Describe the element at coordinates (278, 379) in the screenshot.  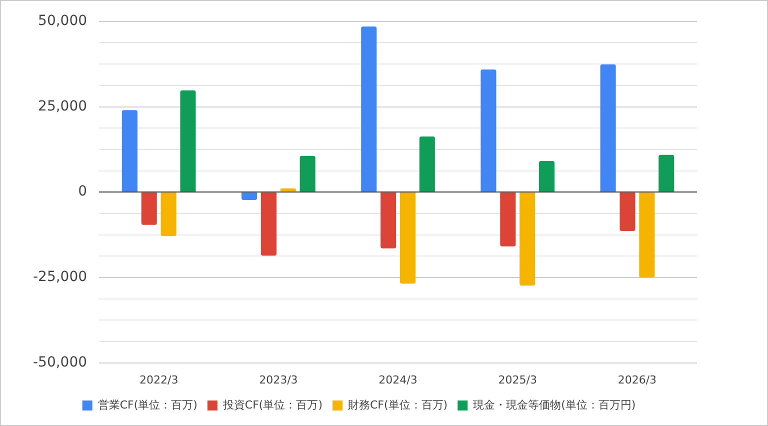
I see `x-tick-label: 2023/3` at that location.